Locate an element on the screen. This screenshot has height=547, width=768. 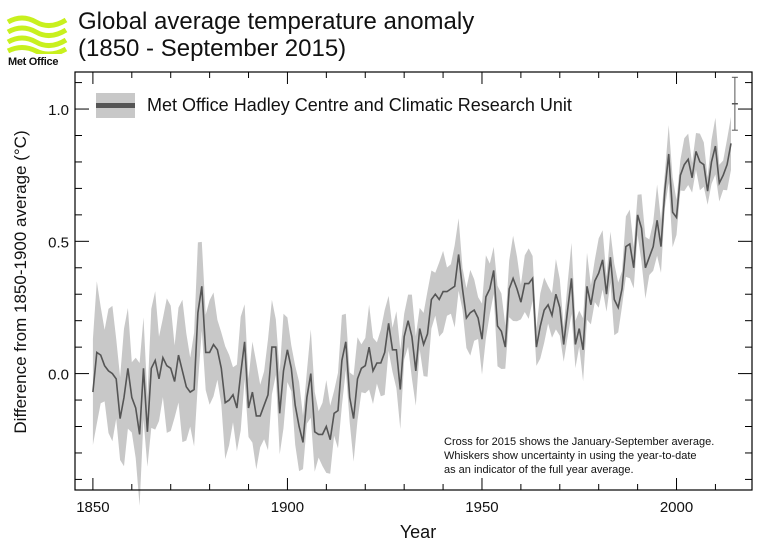
logo-waves-icon is located at coordinates (37, 36).